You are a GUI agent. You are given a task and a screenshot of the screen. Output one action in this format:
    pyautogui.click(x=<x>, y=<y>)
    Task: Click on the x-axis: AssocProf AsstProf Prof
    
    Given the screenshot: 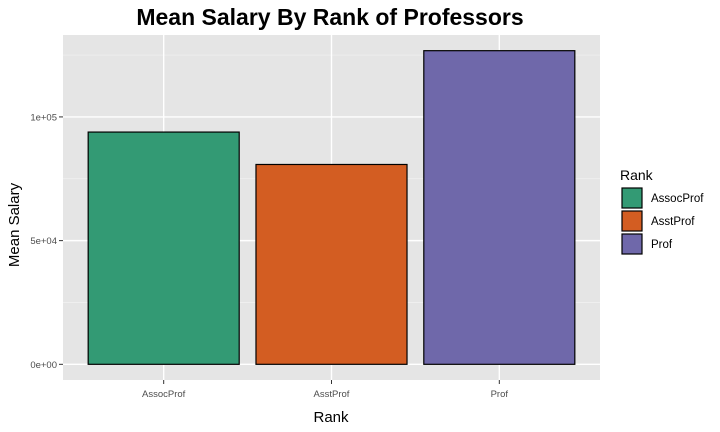 What is the action you would take?
    pyautogui.click(x=325, y=390)
    